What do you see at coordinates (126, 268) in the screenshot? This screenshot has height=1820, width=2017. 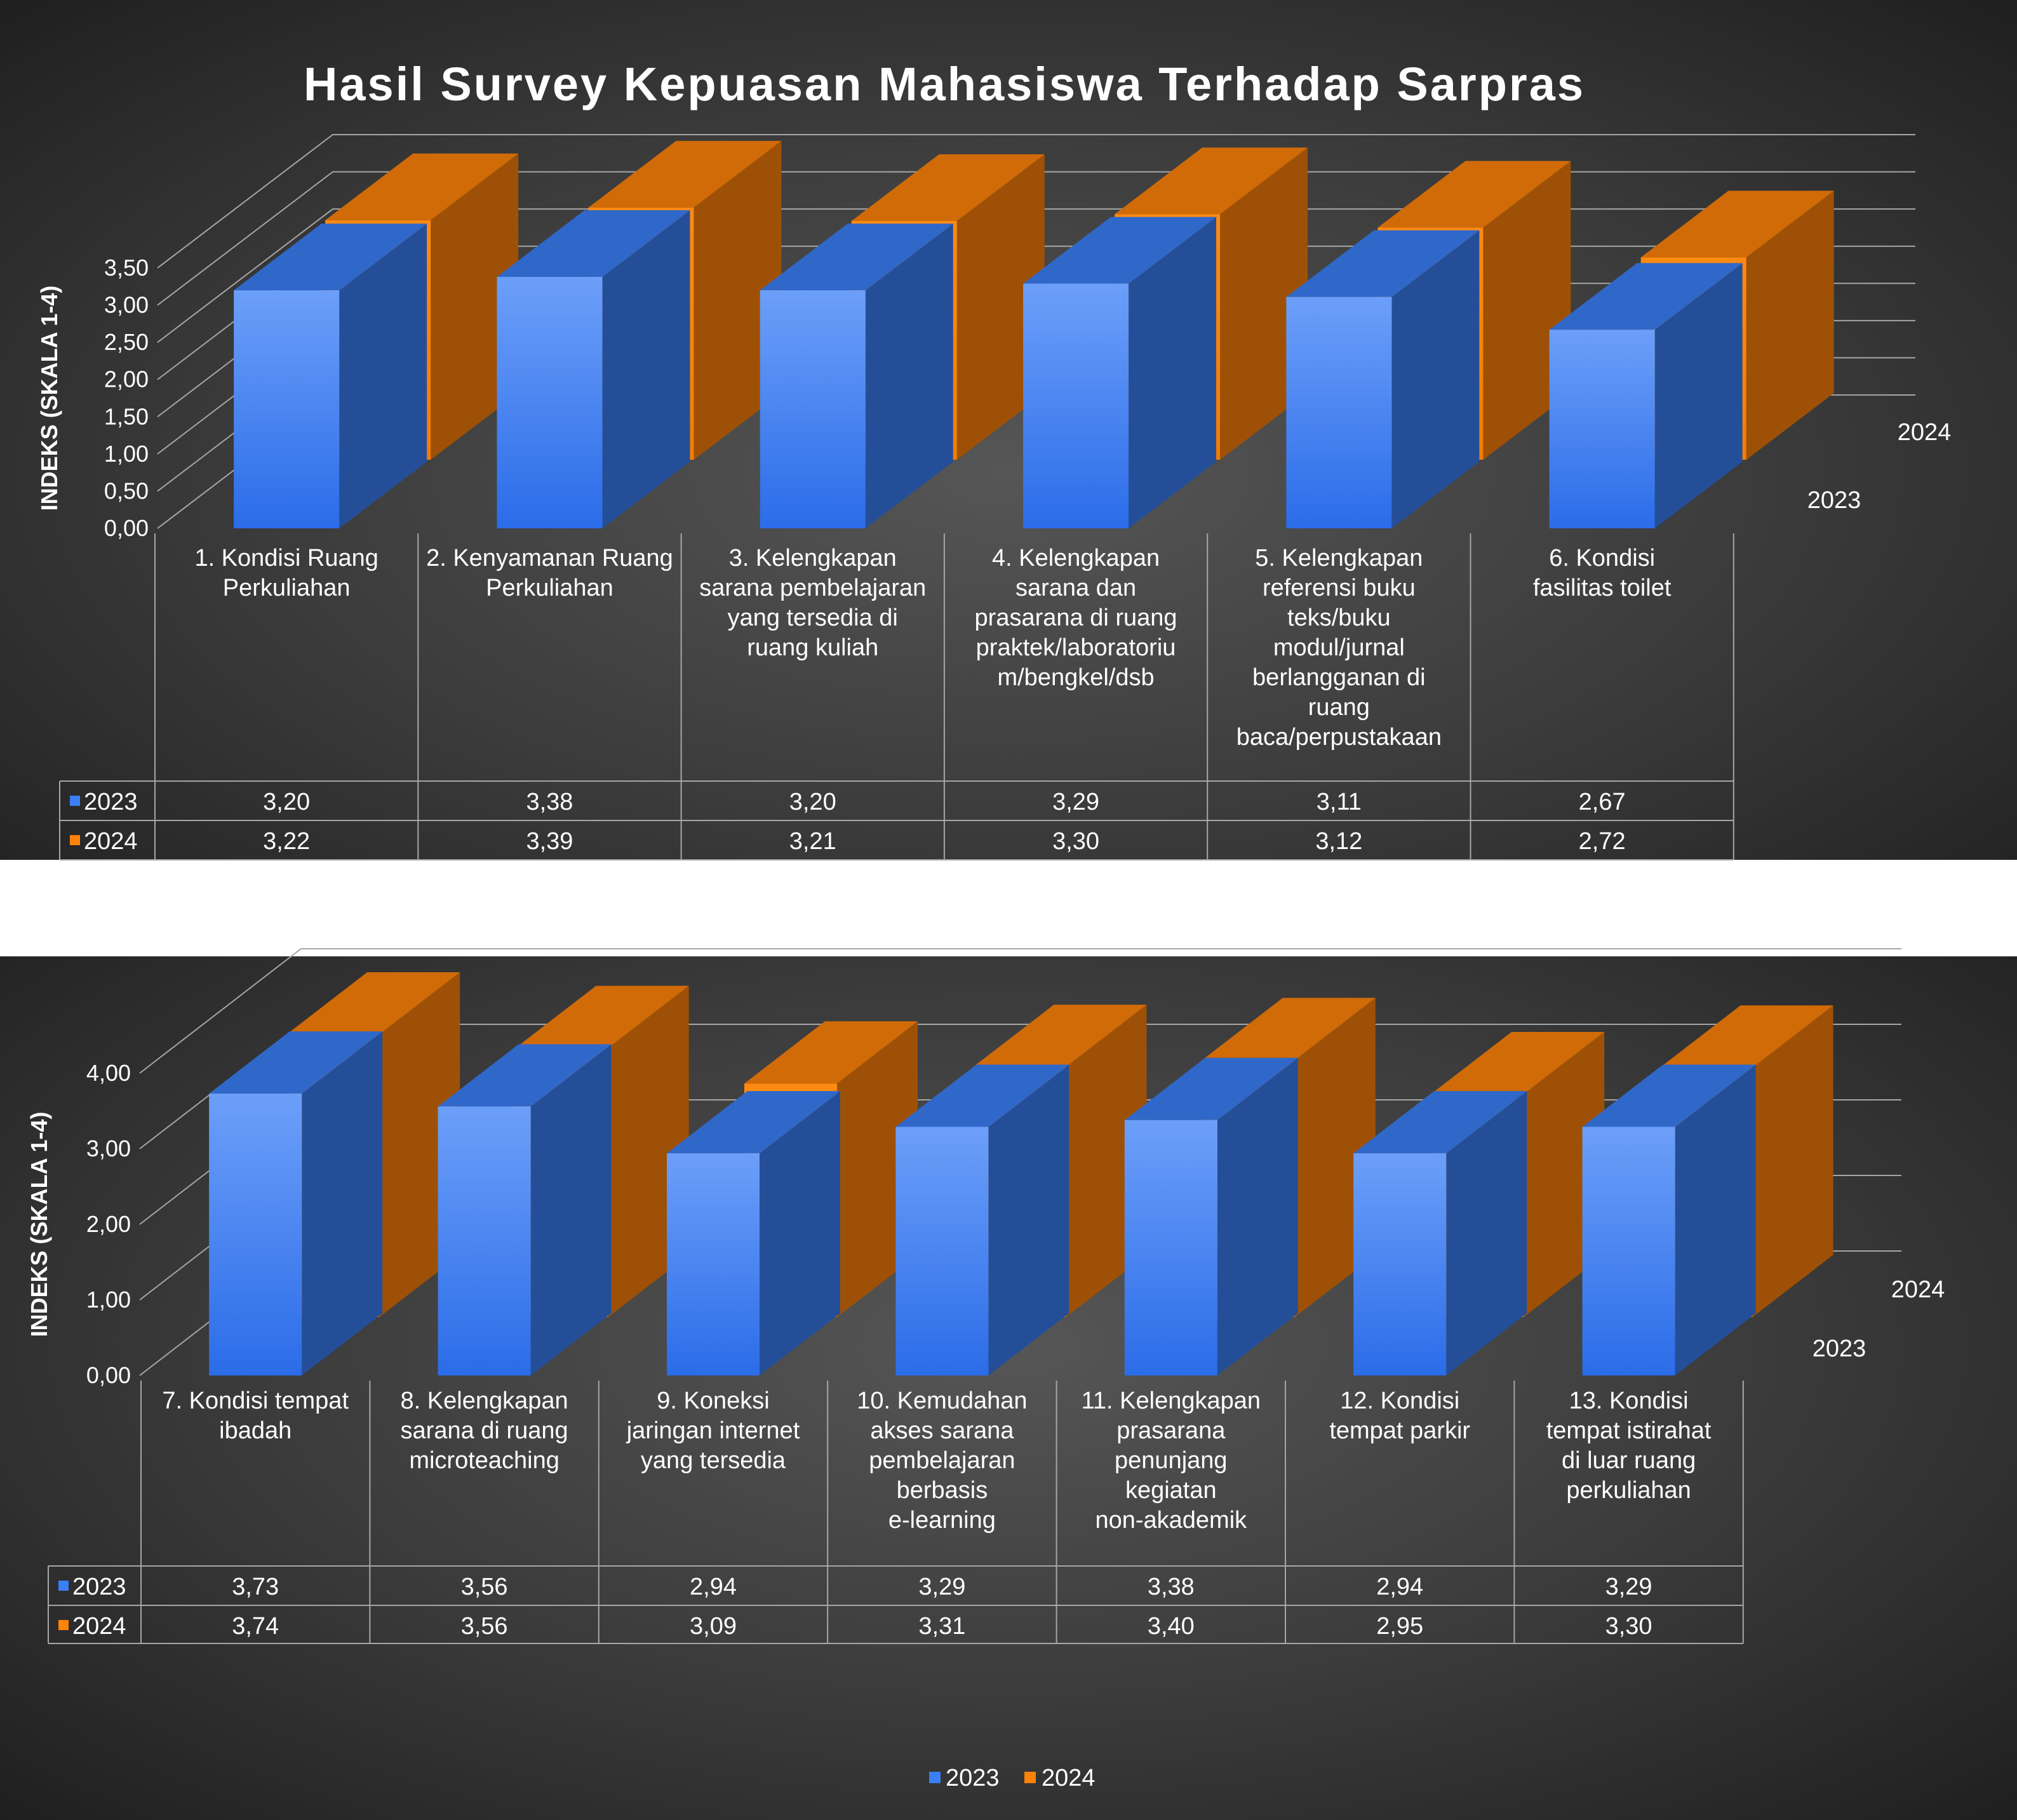 I see `y-tick-label: 3,50` at bounding box center [126, 268].